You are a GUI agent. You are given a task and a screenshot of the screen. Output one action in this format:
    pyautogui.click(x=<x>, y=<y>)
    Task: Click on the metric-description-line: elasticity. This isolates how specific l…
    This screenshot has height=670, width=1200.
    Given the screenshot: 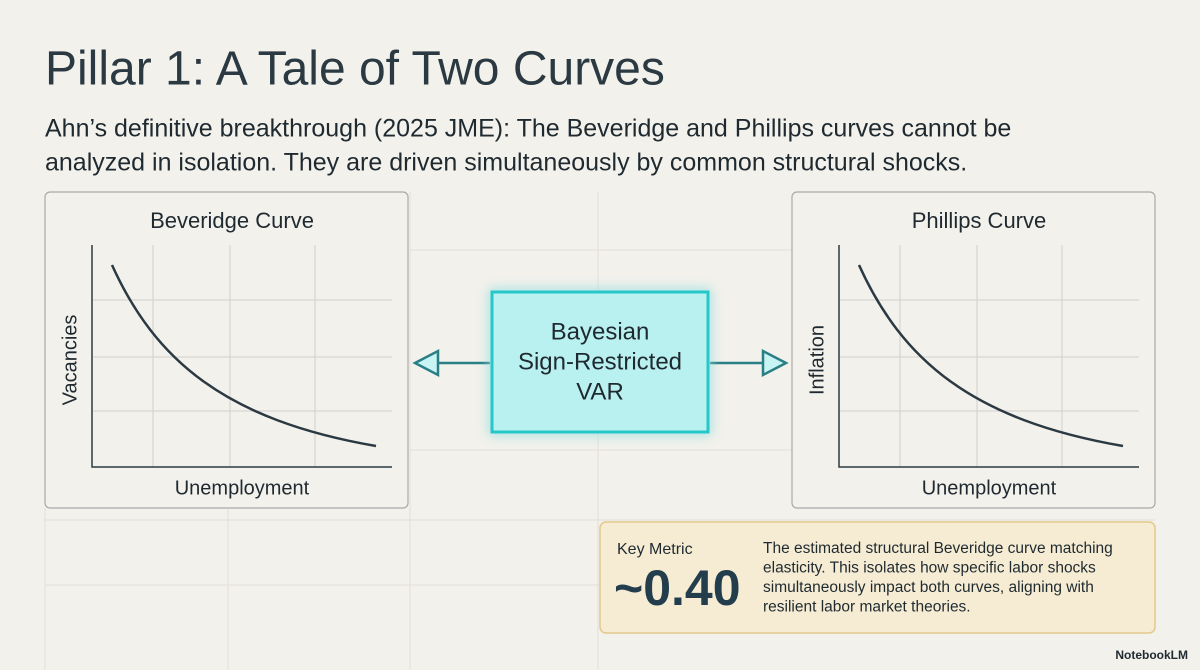 What is the action you would take?
    pyautogui.click(x=929, y=568)
    